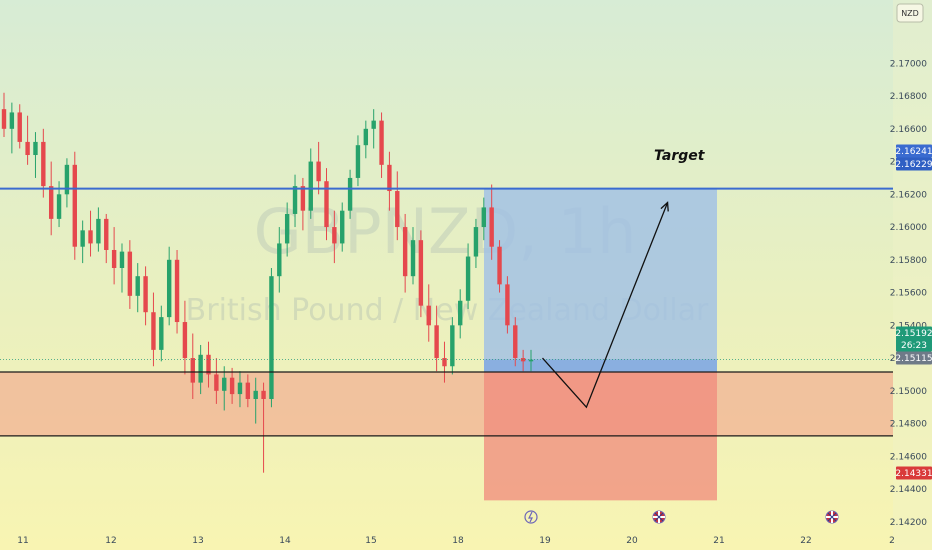 The width and height of the screenshot is (932, 550). I want to click on x-tick-label: 12, so click(110, 541).